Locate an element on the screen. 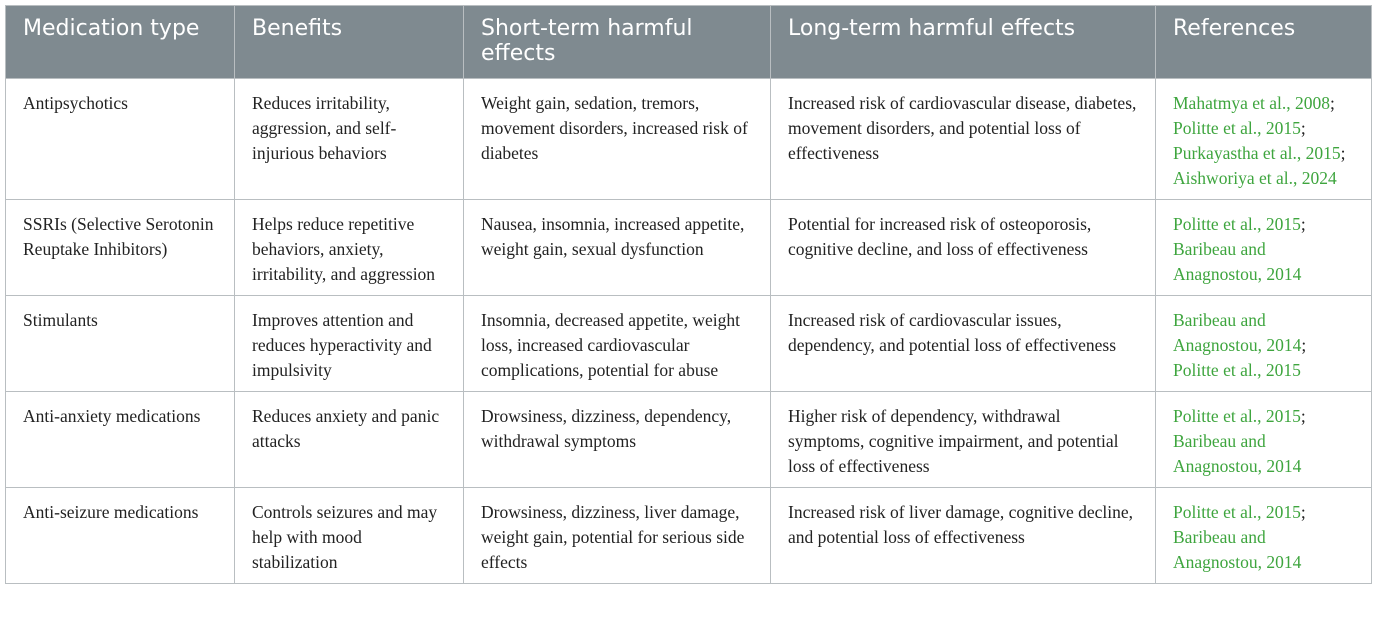 This screenshot has height=617, width=1375. reference: Aishworiya et al., 2024 is located at coordinates (1263, 178).